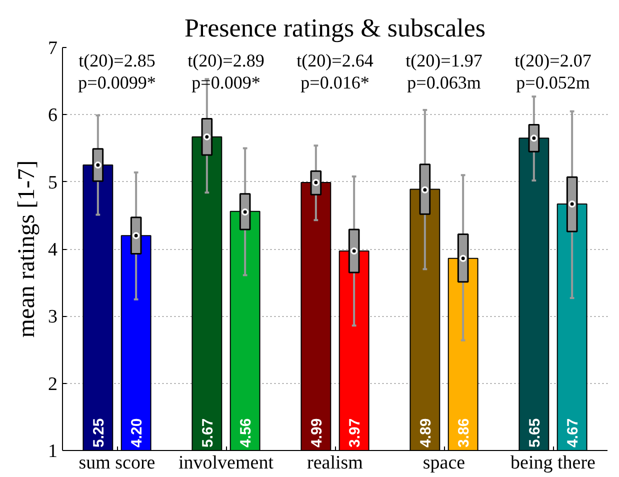 Image resolution: width=619 pixels, height=477 pixels. What do you see at coordinates (27, 249) in the screenshot?
I see `y-axis-title: mean ratings [1-7]` at bounding box center [27, 249].